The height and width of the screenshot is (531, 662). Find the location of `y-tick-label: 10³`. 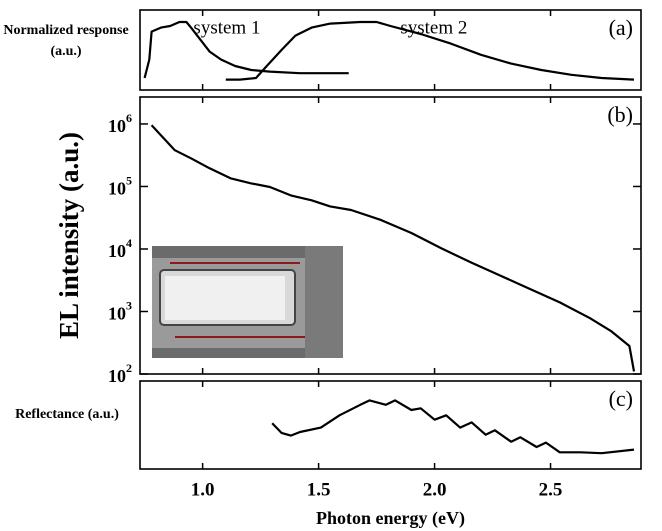

y-tick-label: 10³ is located at coordinates (120, 310).